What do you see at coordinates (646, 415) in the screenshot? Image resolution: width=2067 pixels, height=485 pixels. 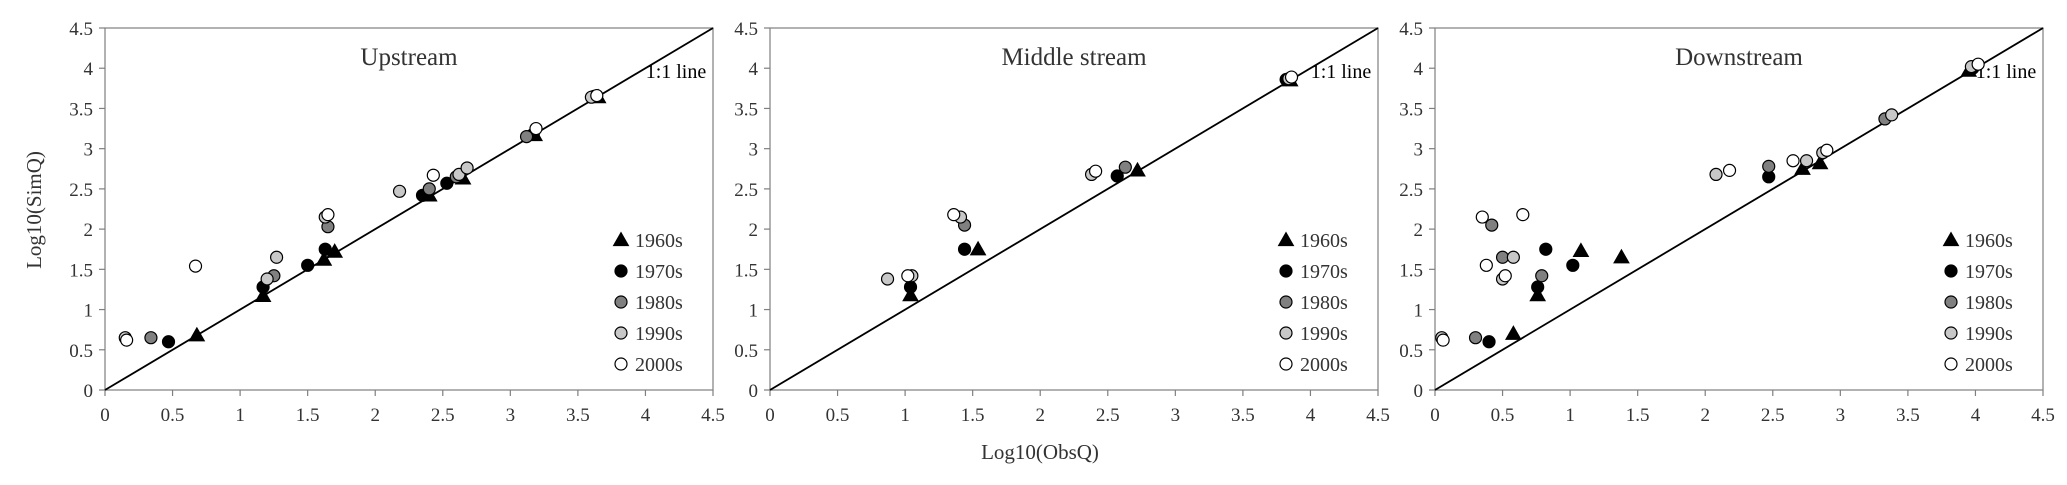 I see `x-tick-label: 4` at bounding box center [646, 415].